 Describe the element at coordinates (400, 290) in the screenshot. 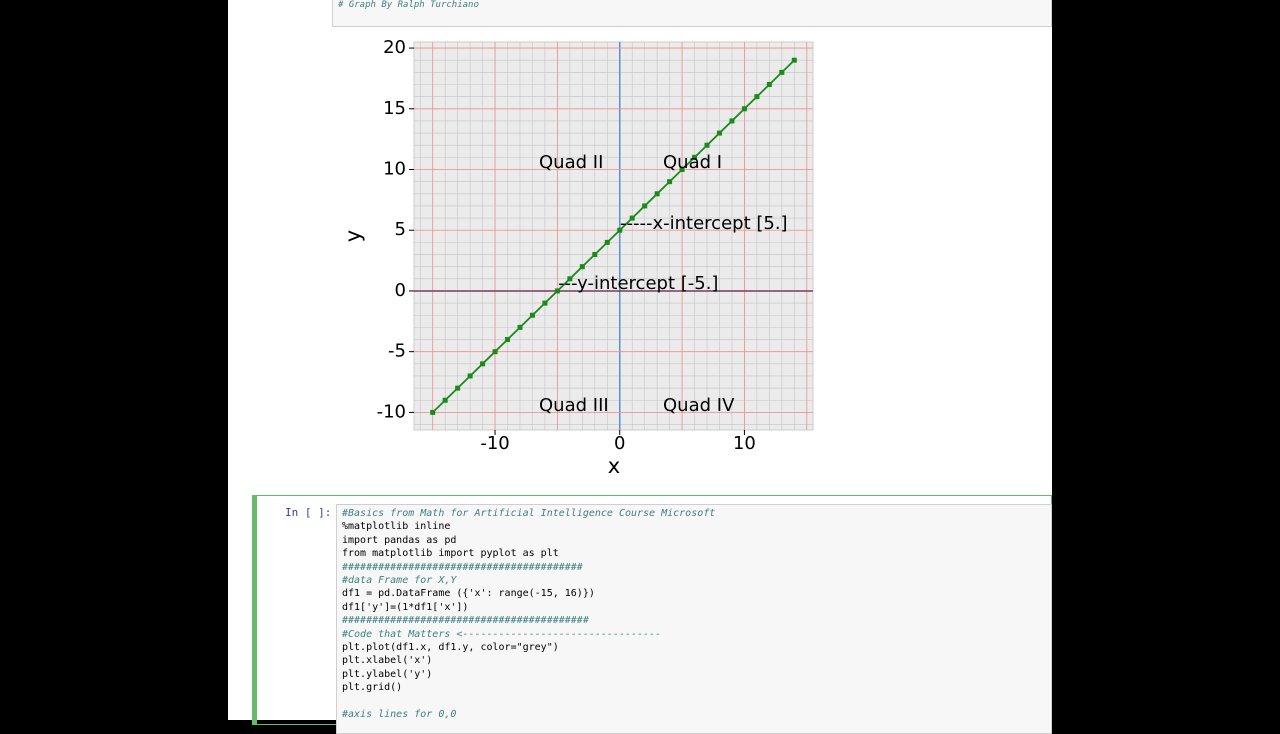

I see `y-tick-label: 0` at that location.